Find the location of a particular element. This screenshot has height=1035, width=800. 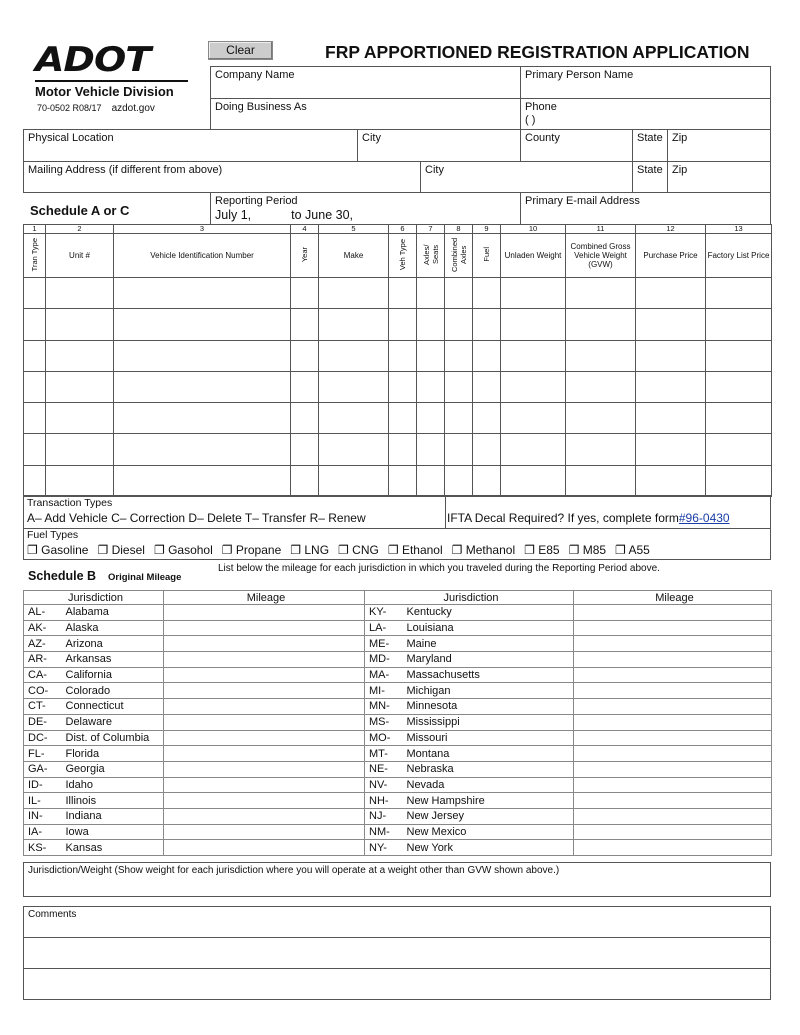

phone-field: Phone( ) is located at coordinates (645, 114).